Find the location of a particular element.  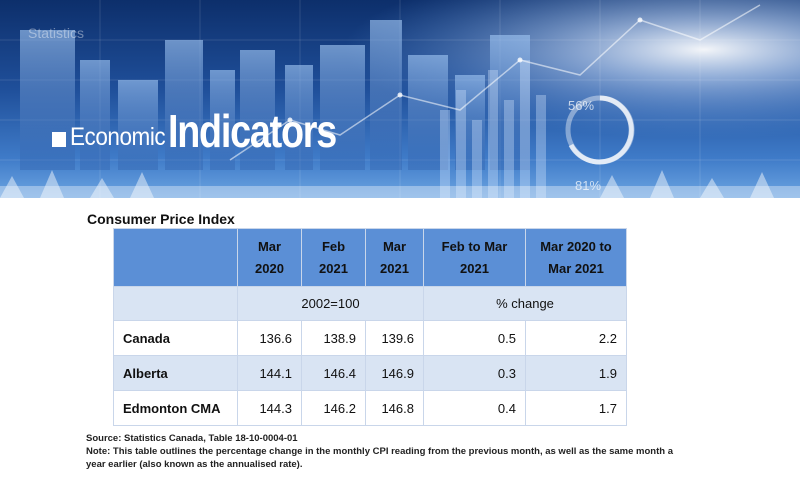

statistics-watermark: Statistics is located at coordinates (56, 33).